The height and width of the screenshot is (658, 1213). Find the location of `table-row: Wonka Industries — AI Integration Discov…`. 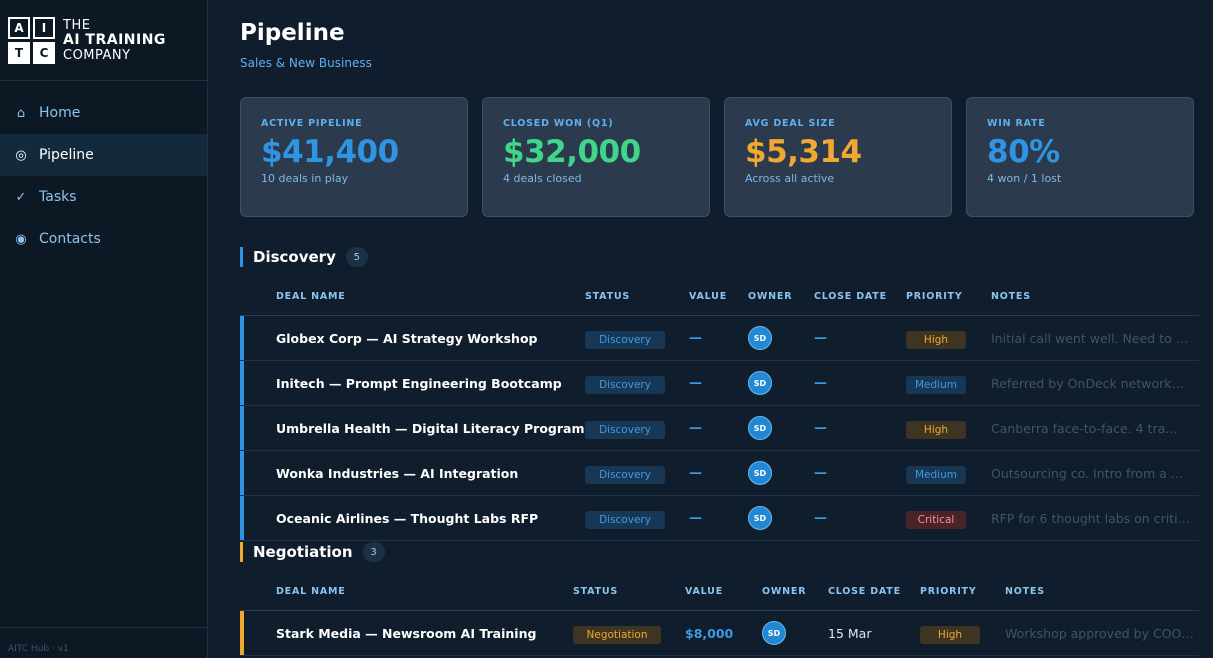

table-row: Wonka Industries — AI Integration Discov… is located at coordinates (719, 473).